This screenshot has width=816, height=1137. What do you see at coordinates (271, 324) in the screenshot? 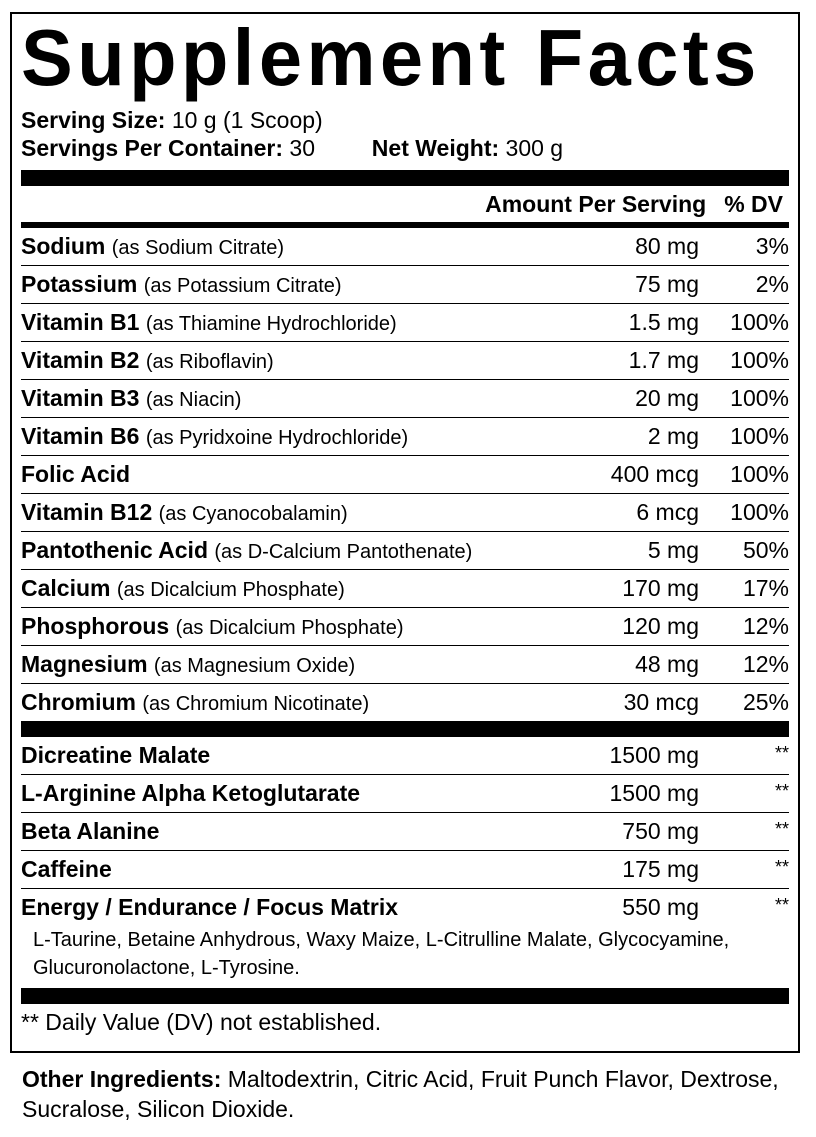
I see `nutrient-source: (as Thiamine Hydrochloride)` at bounding box center [271, 324].